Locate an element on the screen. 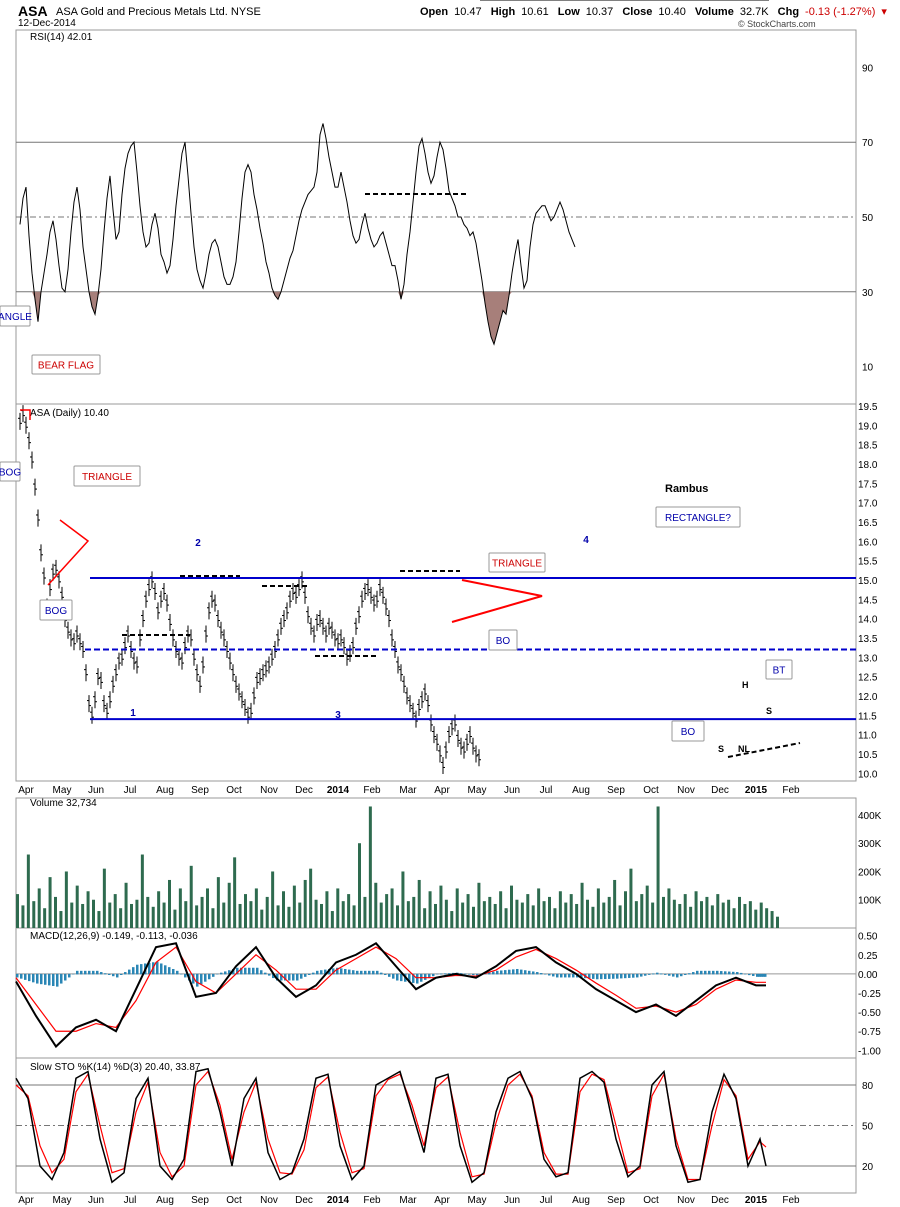 This screenshot has height=1207, width=900. sto-x-tick: Apr is located at coordinates (26, 1200).